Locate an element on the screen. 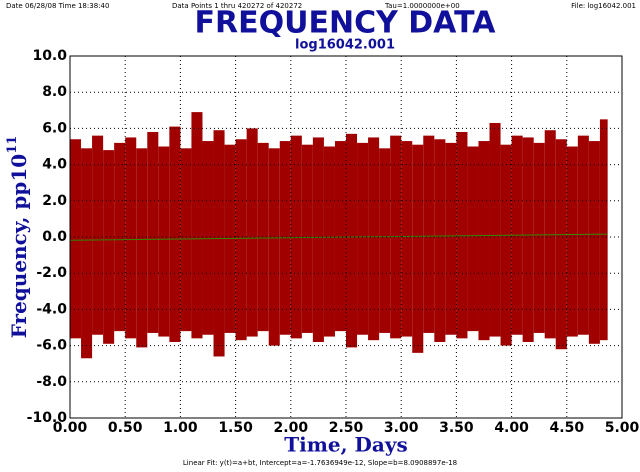 The width and height of the screenshot is (640, 472). header-file: File: log16042.001 is located at coordinates (603, 6).